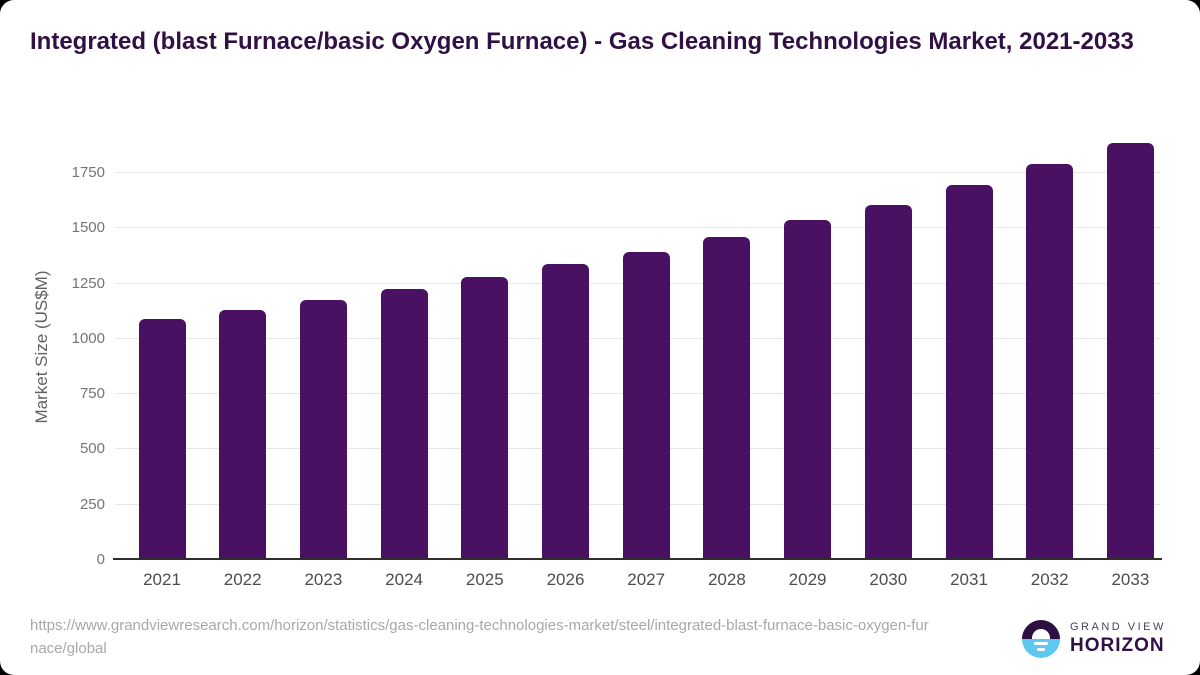 This screenshot has width=1200, height=675. What do you see at coordinates (92, 504) in the screenshot?
I see `y-tick-label-250: 250` at bounding box center [92, 504].